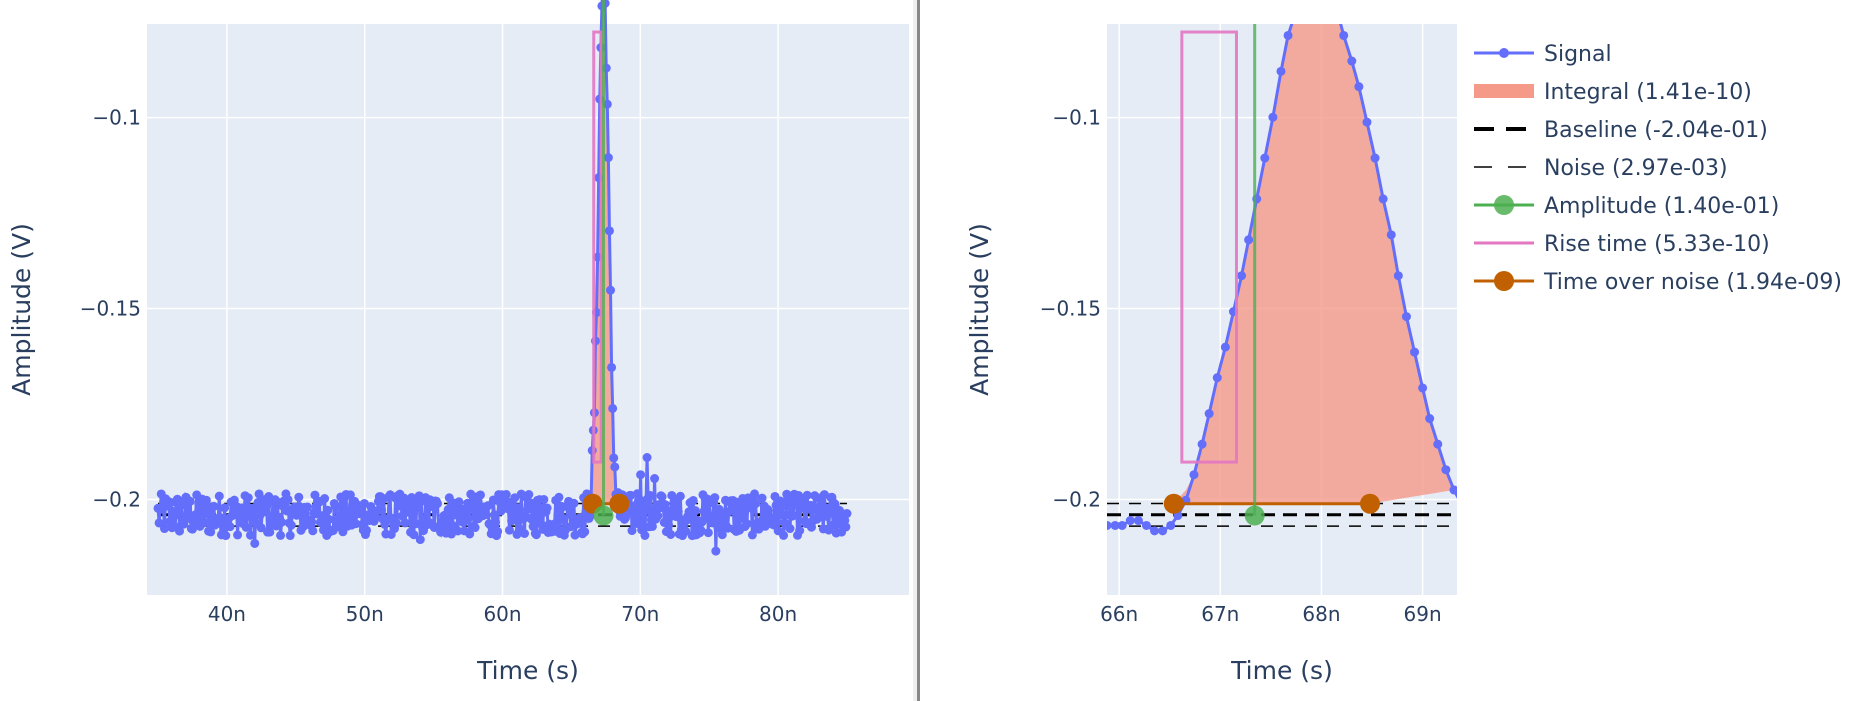 This screenshot has height=701, width=1849. Describe the element at coordinates (227, 614) in the screenshot. I see `x-tick-label: 40n` at that location.